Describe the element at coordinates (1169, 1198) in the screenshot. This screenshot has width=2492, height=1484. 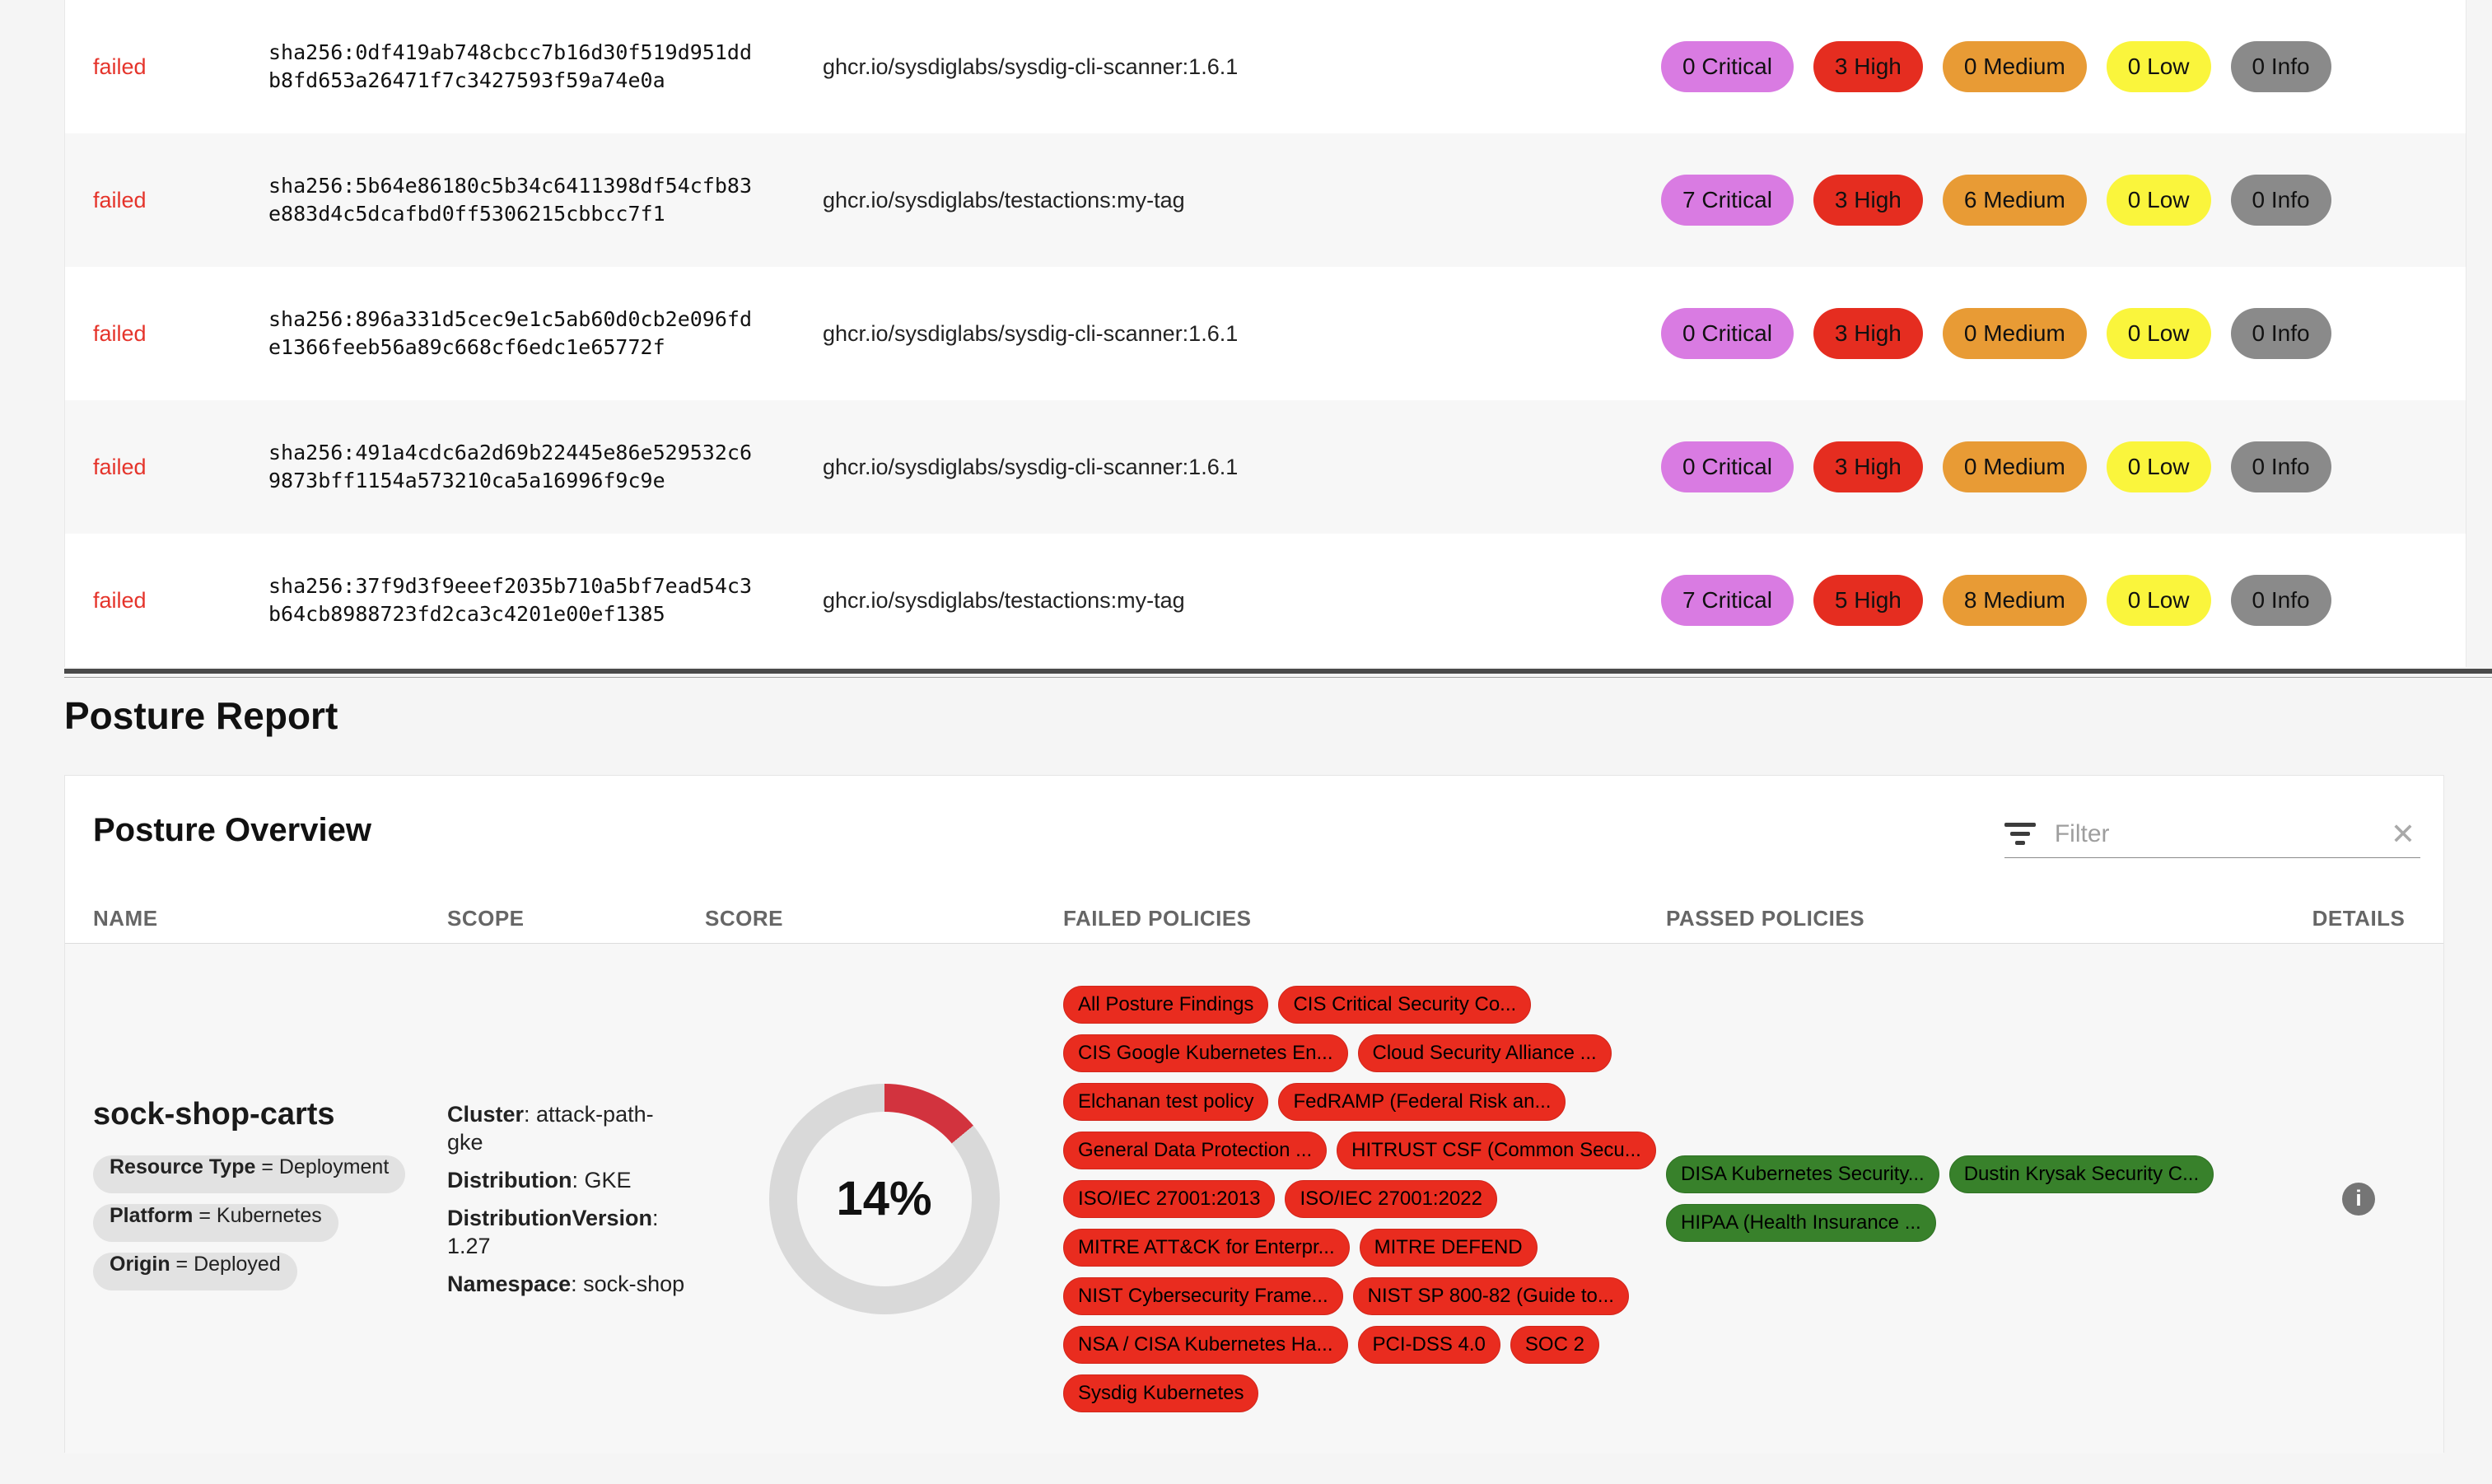
I see `failed-policy-pill: ISO/IEC 27001:2013` at that location.